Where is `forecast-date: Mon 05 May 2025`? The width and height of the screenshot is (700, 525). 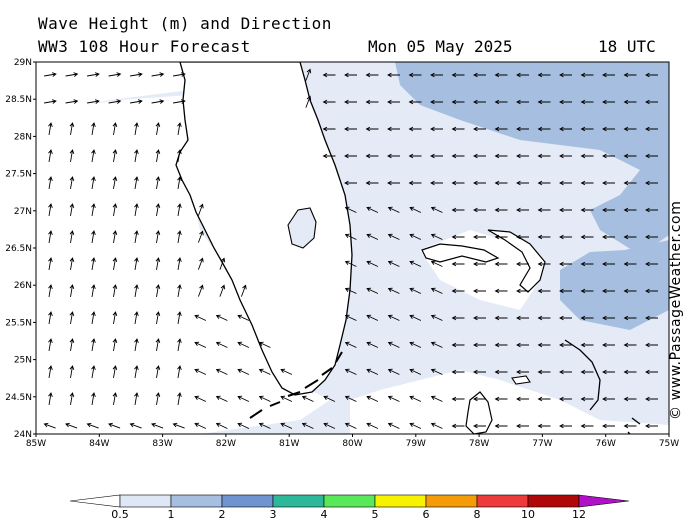
forecast-date: Mon 05 May 2025 is located at coordinates (440, 46).